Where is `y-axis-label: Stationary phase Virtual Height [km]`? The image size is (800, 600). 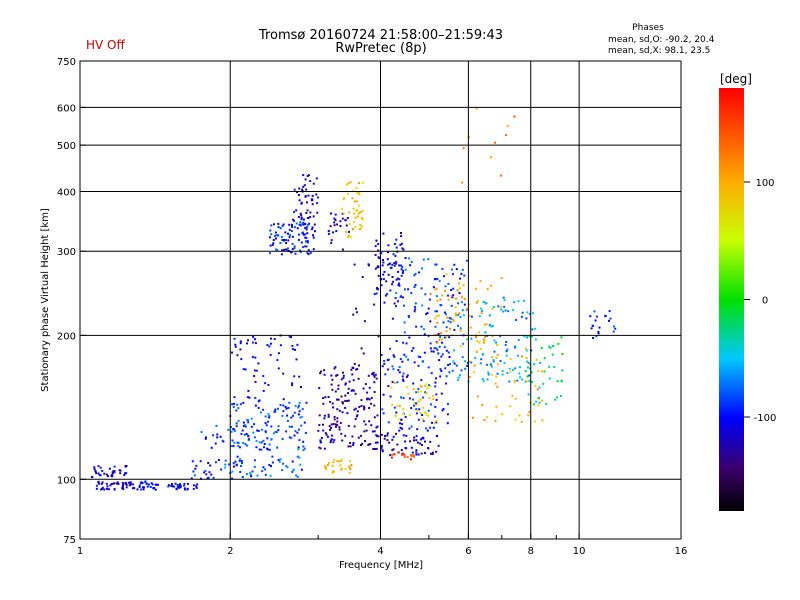
y-axis-label: Stationary phase Virtual Height [km] is located at coordinates (45, 300).